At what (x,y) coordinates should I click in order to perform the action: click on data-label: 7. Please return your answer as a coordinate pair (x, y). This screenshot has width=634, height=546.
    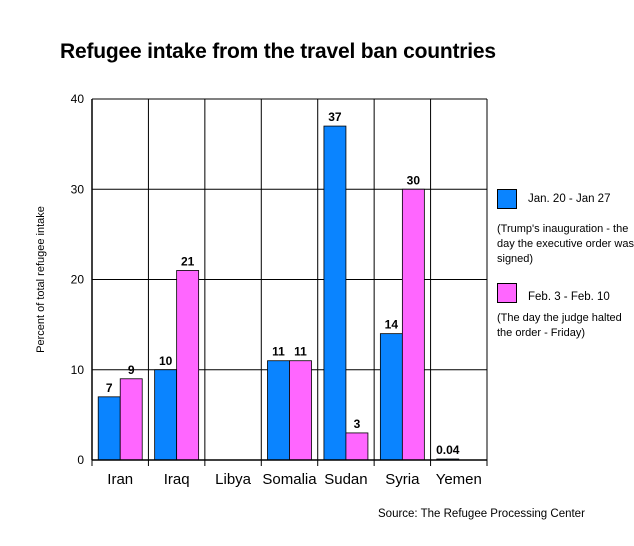
    Looking at the image, I should click on (109, 388).